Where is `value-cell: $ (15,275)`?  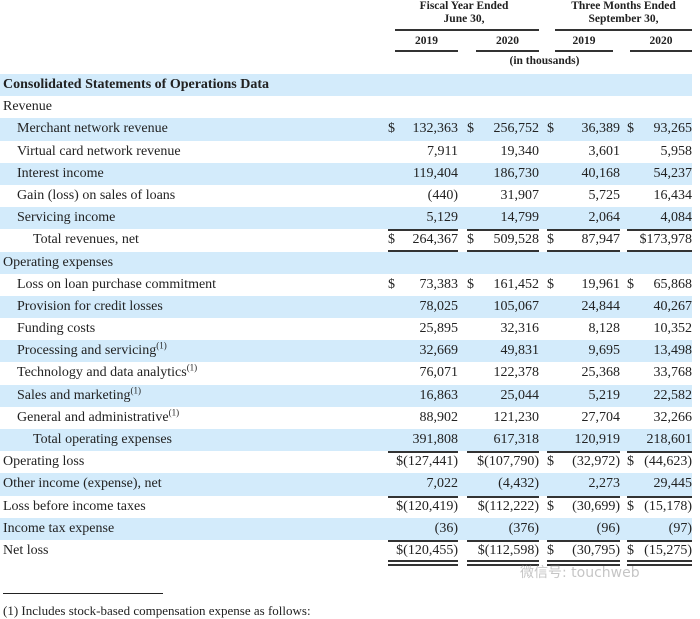
value-cell: $ (15,275) is located at coordinates (659, 551).